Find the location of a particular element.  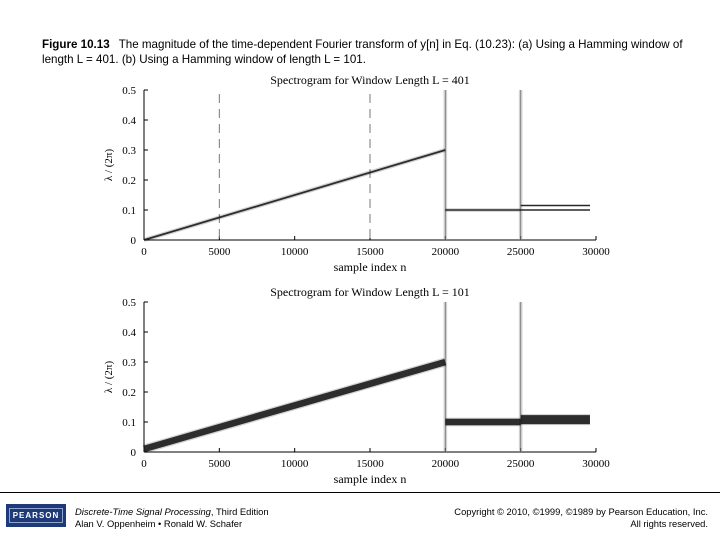

rights-text: All rights reserved. is located at coordinates (669, 523).